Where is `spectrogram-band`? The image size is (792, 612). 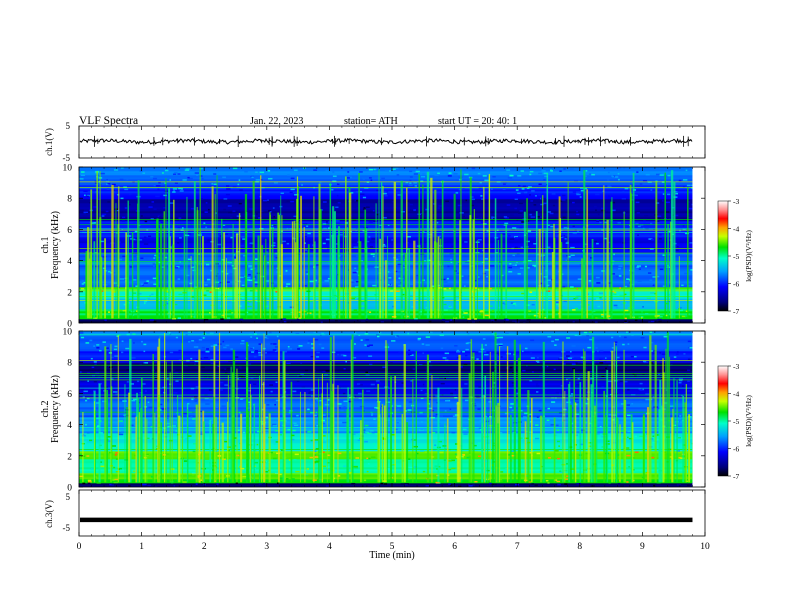 spectrogram-band is located at coordinates (386, 184).